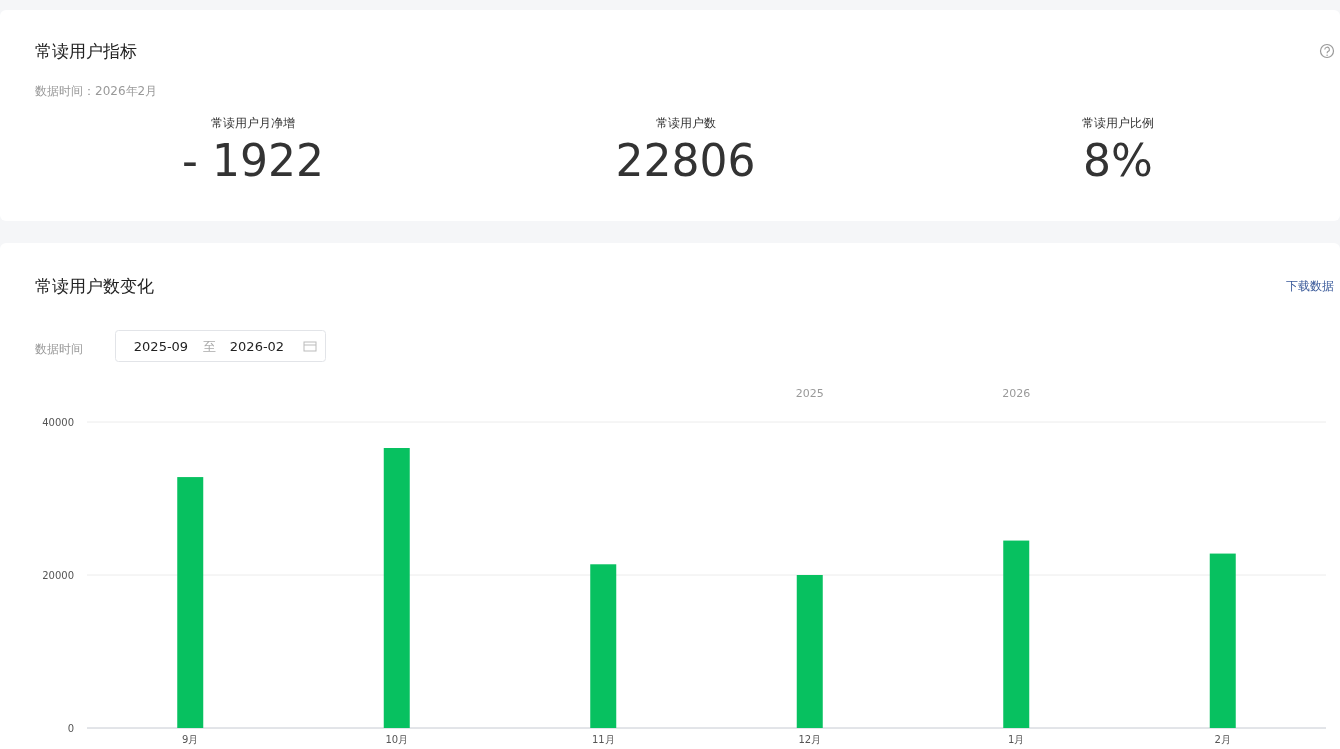 Image resolution: width=1340 pixels, height=749 pixels. I want to click on x-tick-label: 1月, so click(1016, 739).